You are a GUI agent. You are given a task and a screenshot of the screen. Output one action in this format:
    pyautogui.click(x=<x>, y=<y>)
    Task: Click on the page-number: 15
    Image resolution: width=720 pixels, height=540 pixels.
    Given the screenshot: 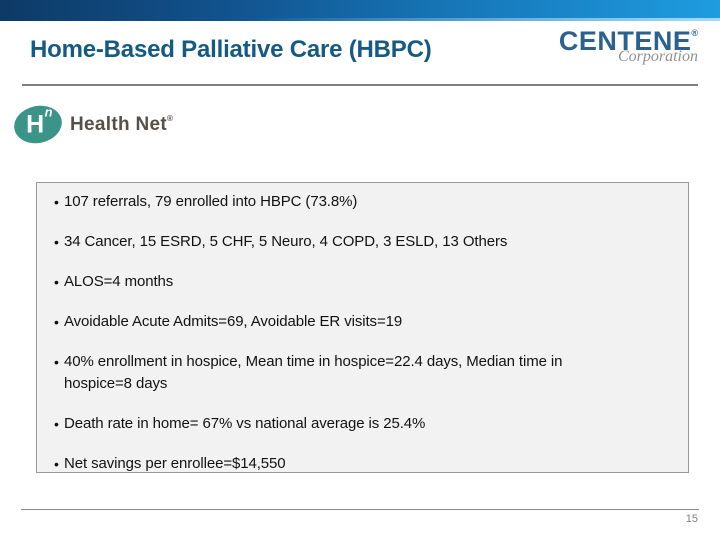 What is the action you would take?
    pyautogui.click(x=691, y=519)
    